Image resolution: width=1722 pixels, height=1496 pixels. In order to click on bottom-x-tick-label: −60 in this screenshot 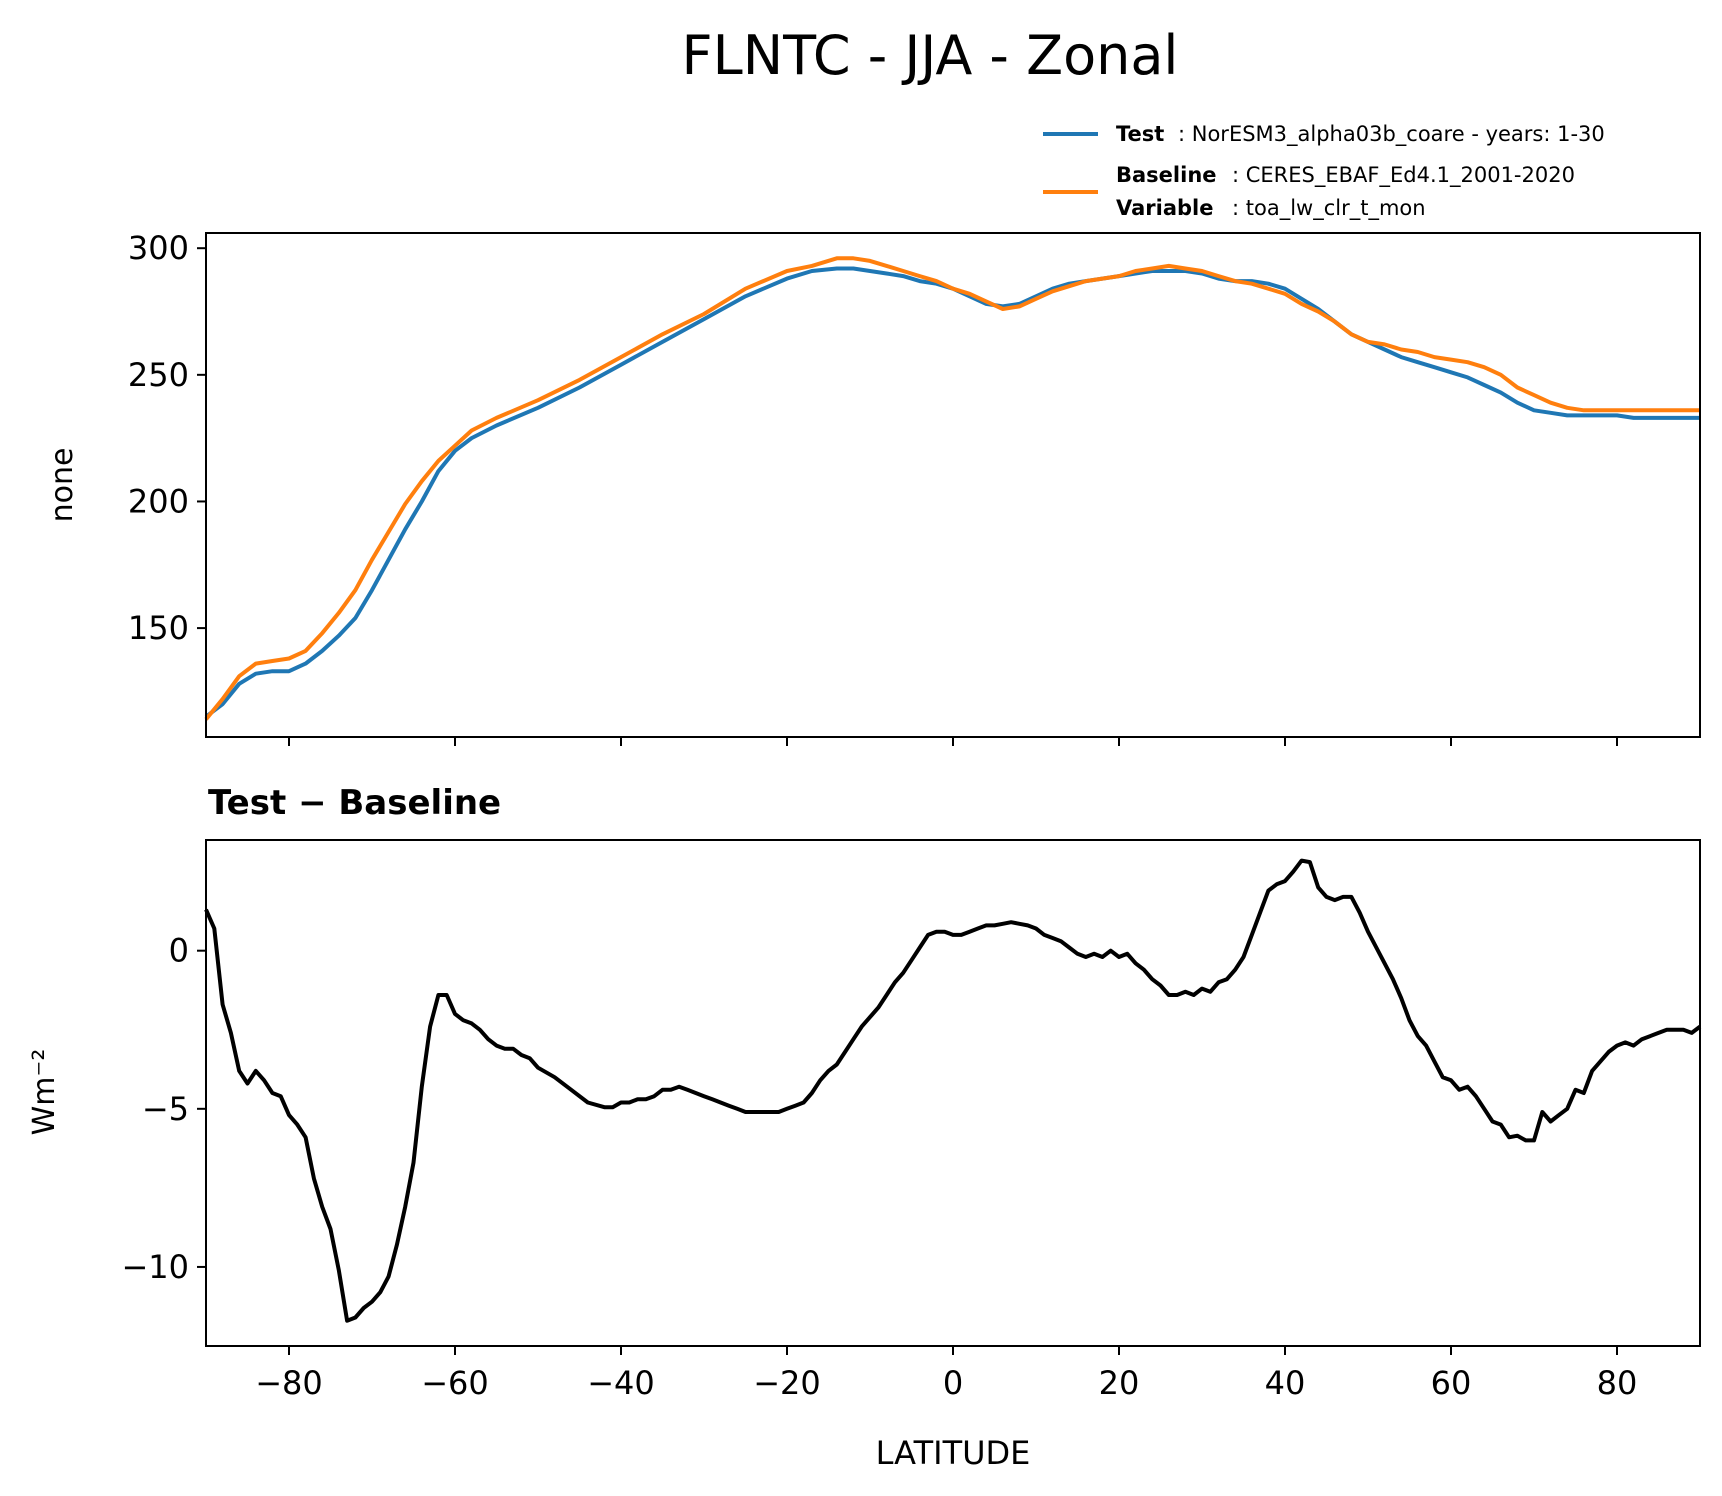, I will do `click(455, 1383)`.